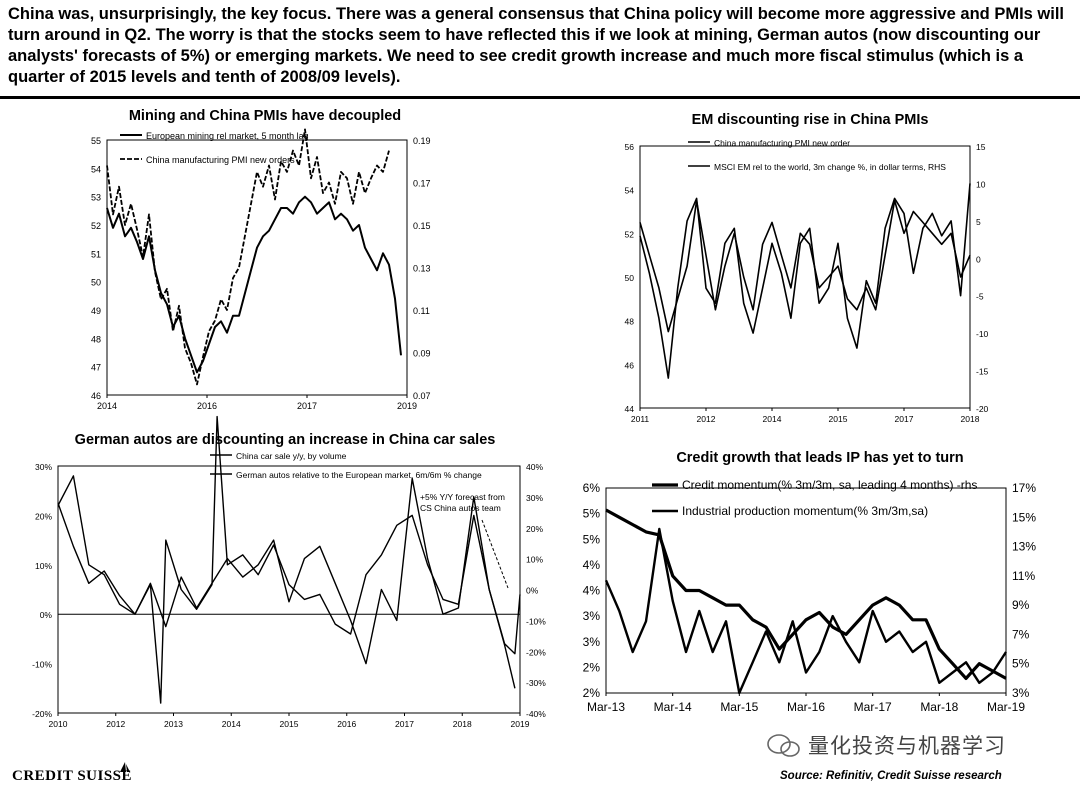  Describe the element at coordinates (96, 368) in the screenshot. I see `y-tick-label-left: 47` at that location.